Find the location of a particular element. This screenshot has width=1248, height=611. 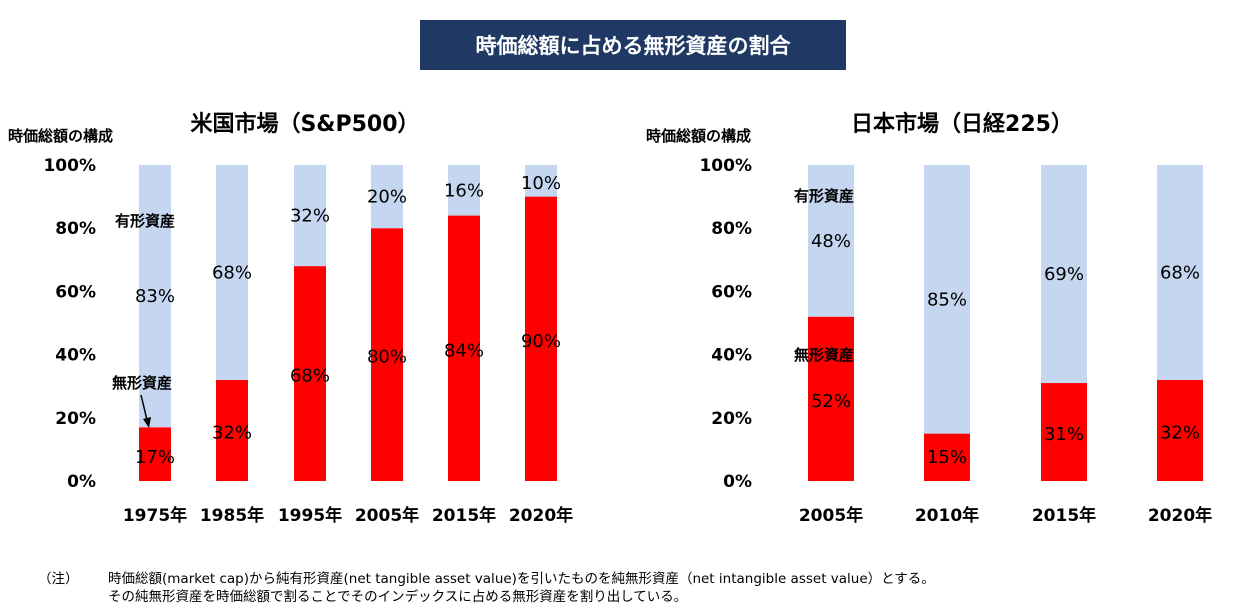

note-marker: （注） is located at coordinates (58, 579).